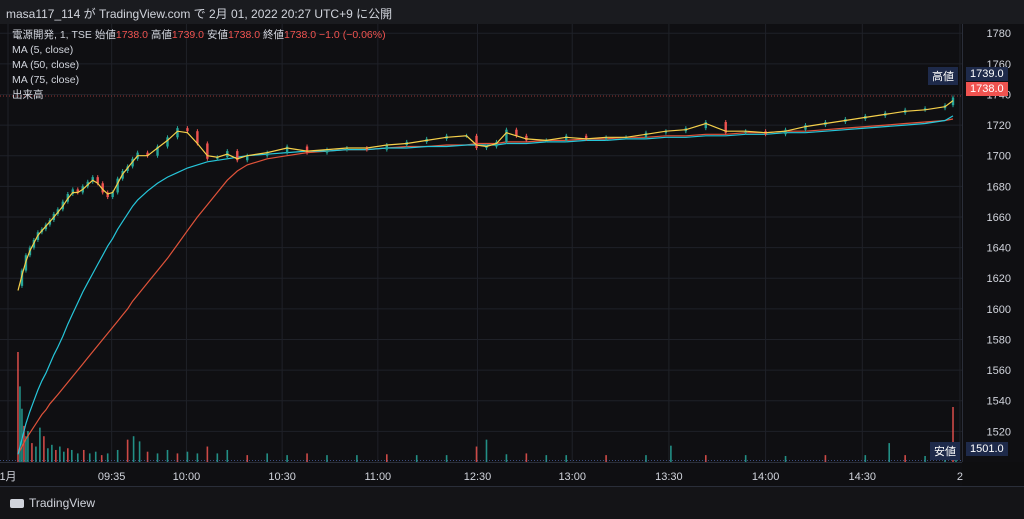  What do you see at coordinates (999, 126) in the screenshot?
I see `y-tick-label: 1720` at bounding box center [999, 126].